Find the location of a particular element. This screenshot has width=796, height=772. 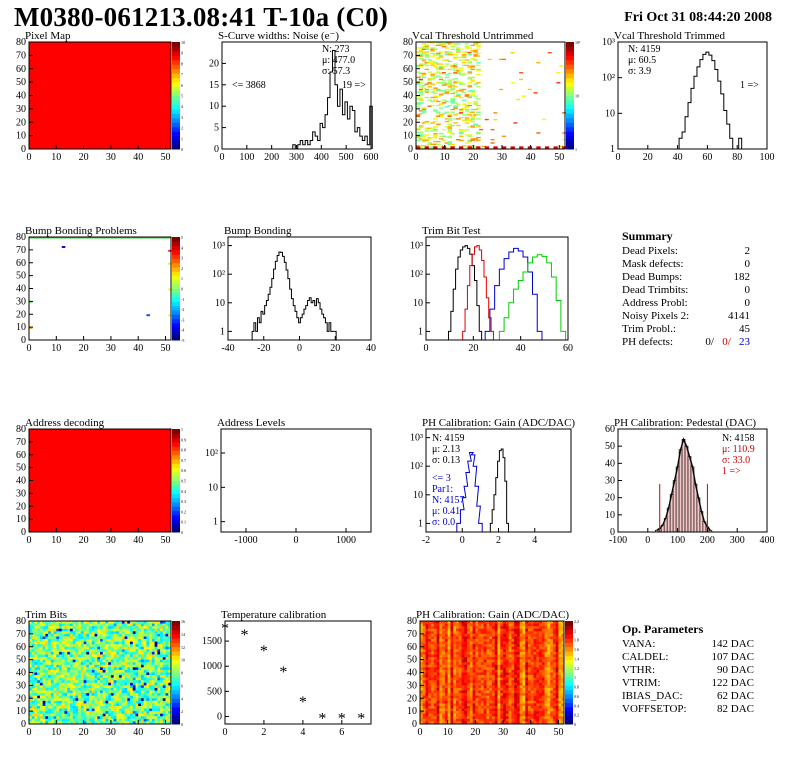

palette-swatch is located at coordinates (176, 517).